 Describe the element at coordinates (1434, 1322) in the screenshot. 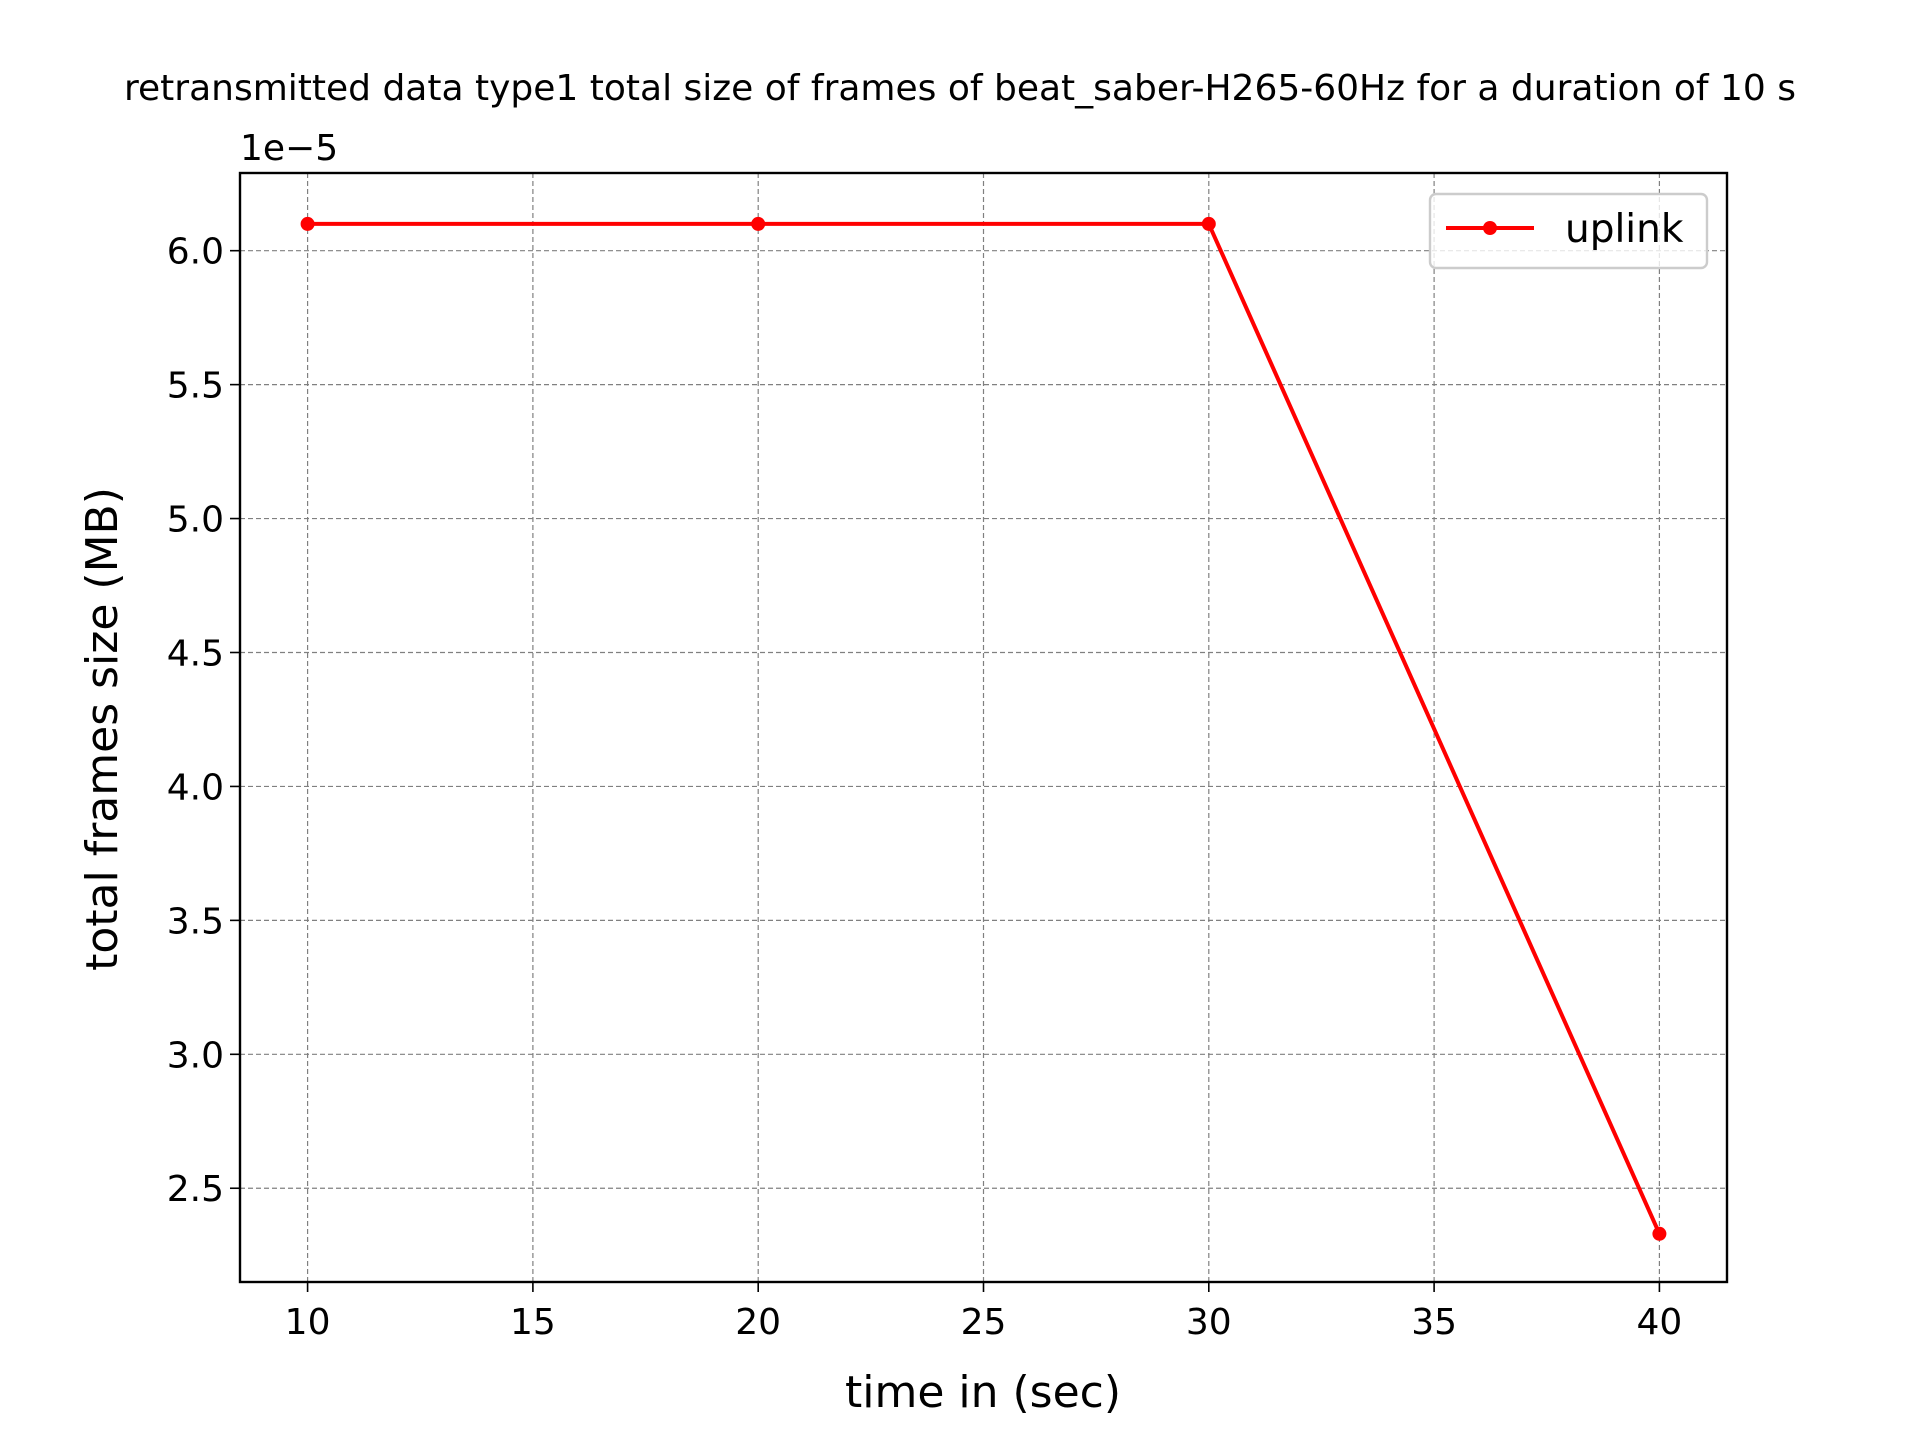

I see `x-tick-label: 35` at that location.